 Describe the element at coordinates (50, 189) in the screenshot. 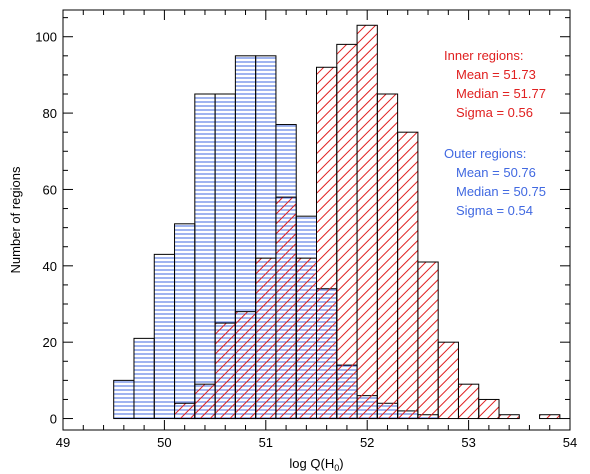

I see `y-tick-label: 60` at that location.